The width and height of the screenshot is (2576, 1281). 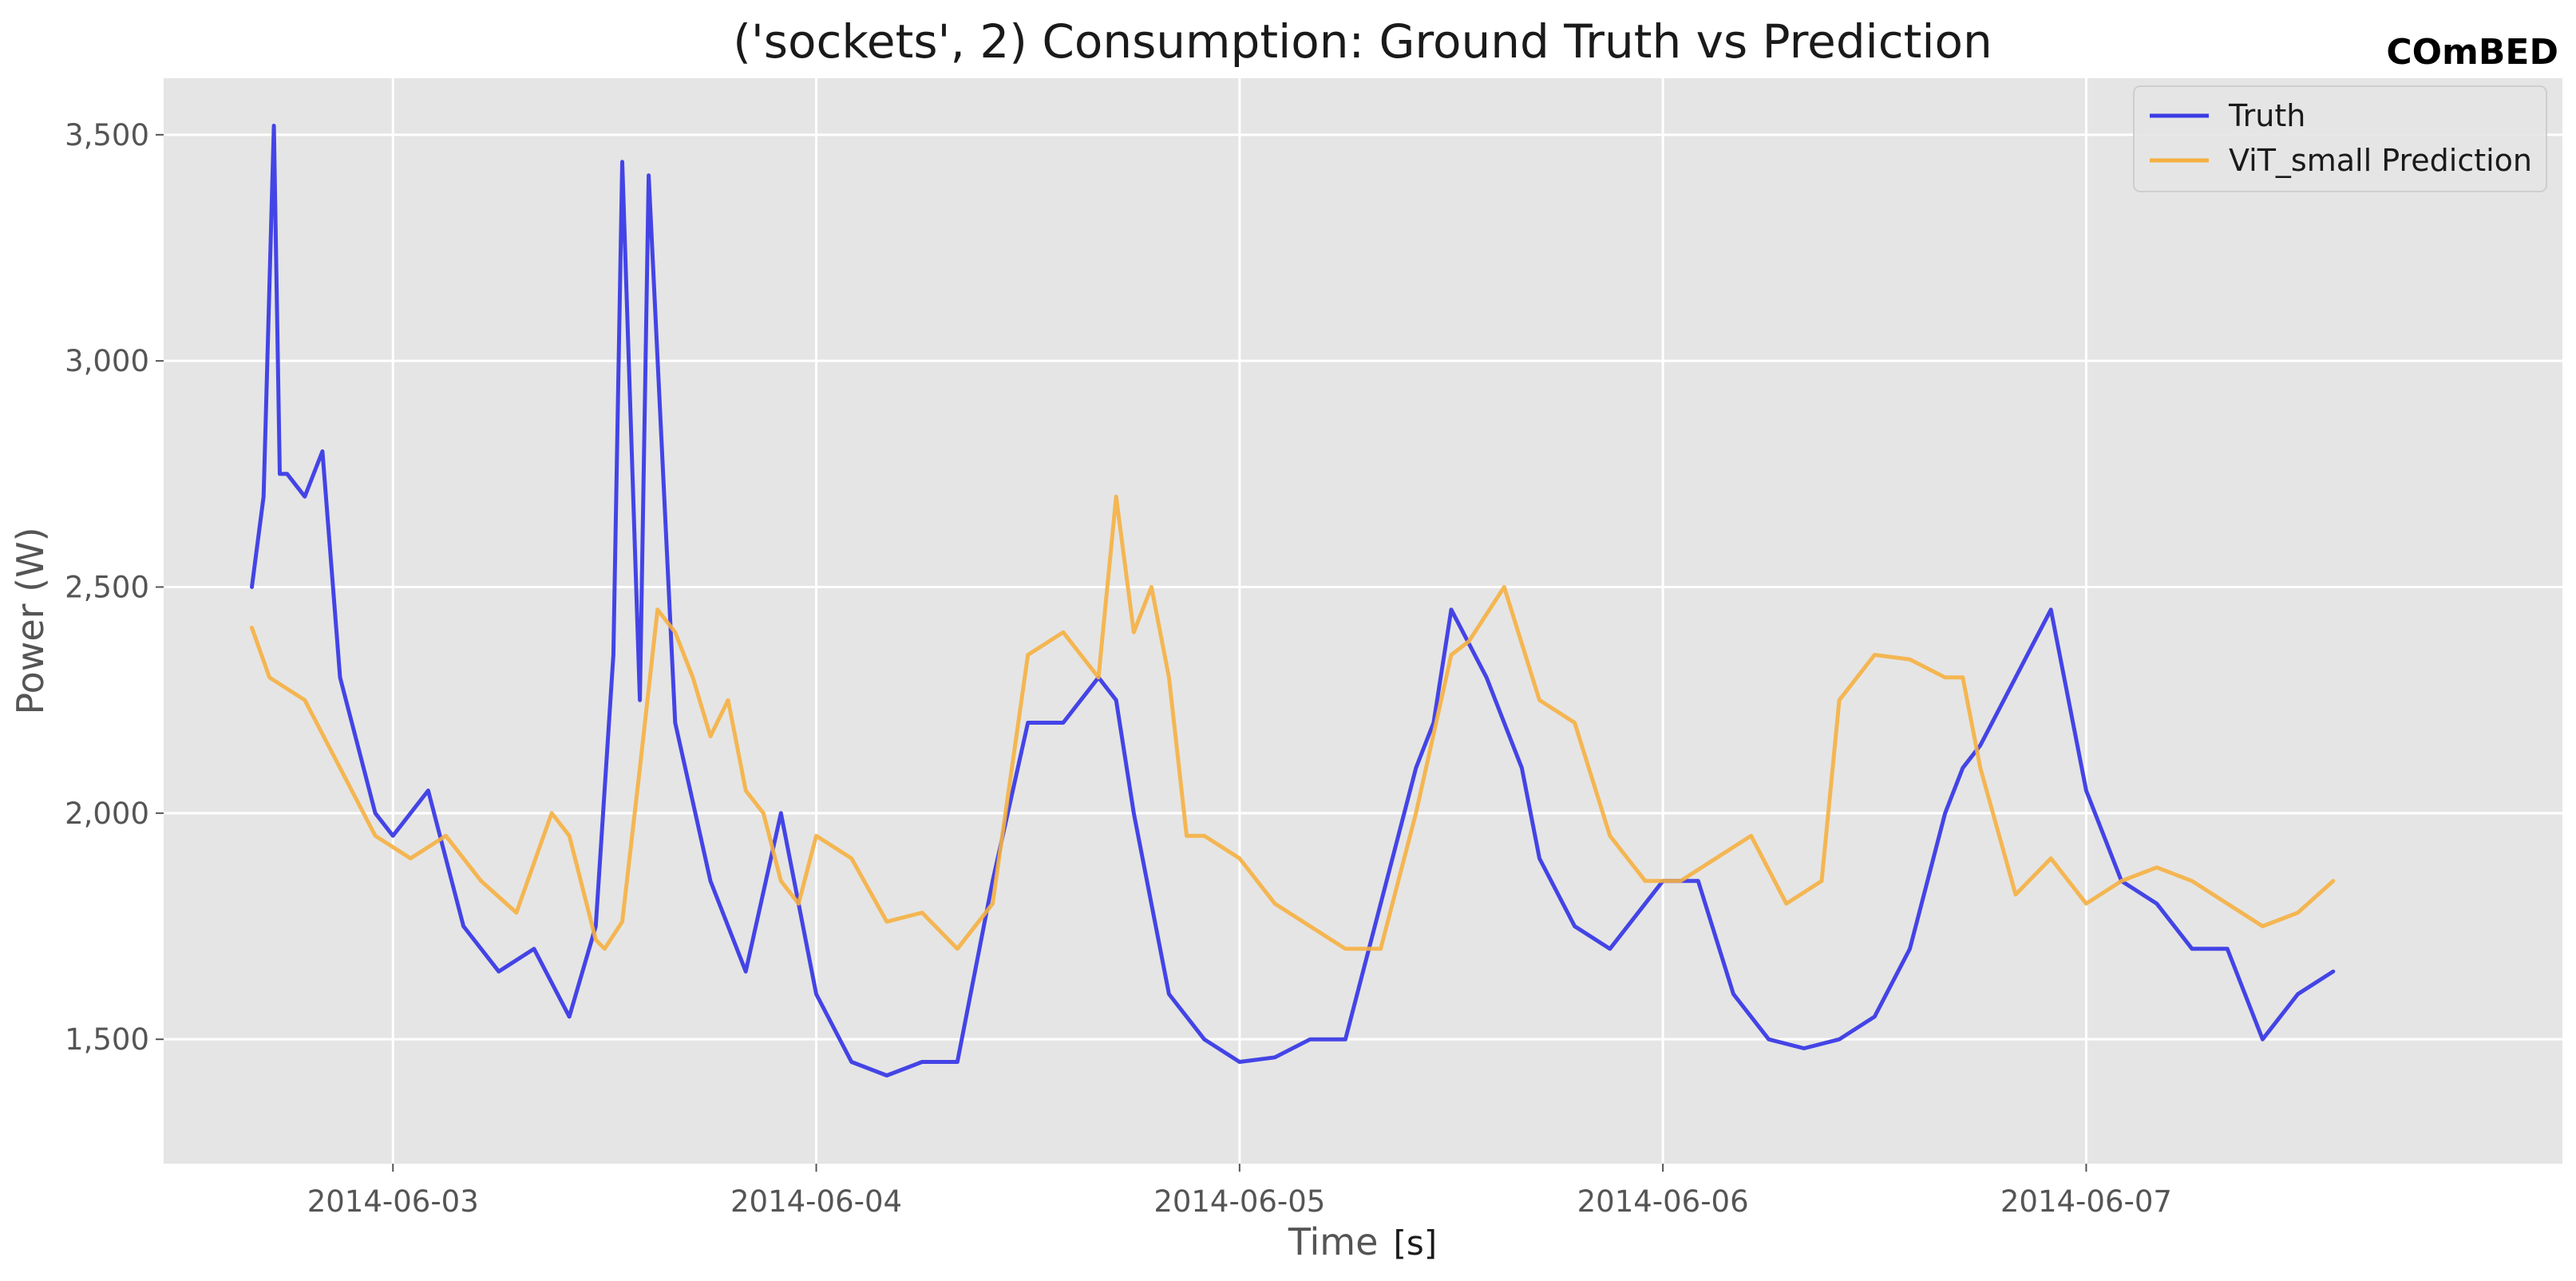 What do you see at coordinates (1416, 1244) in the screenshot?
I see `x-axis-unit: [s]` at bounding box center [1416, 1244].